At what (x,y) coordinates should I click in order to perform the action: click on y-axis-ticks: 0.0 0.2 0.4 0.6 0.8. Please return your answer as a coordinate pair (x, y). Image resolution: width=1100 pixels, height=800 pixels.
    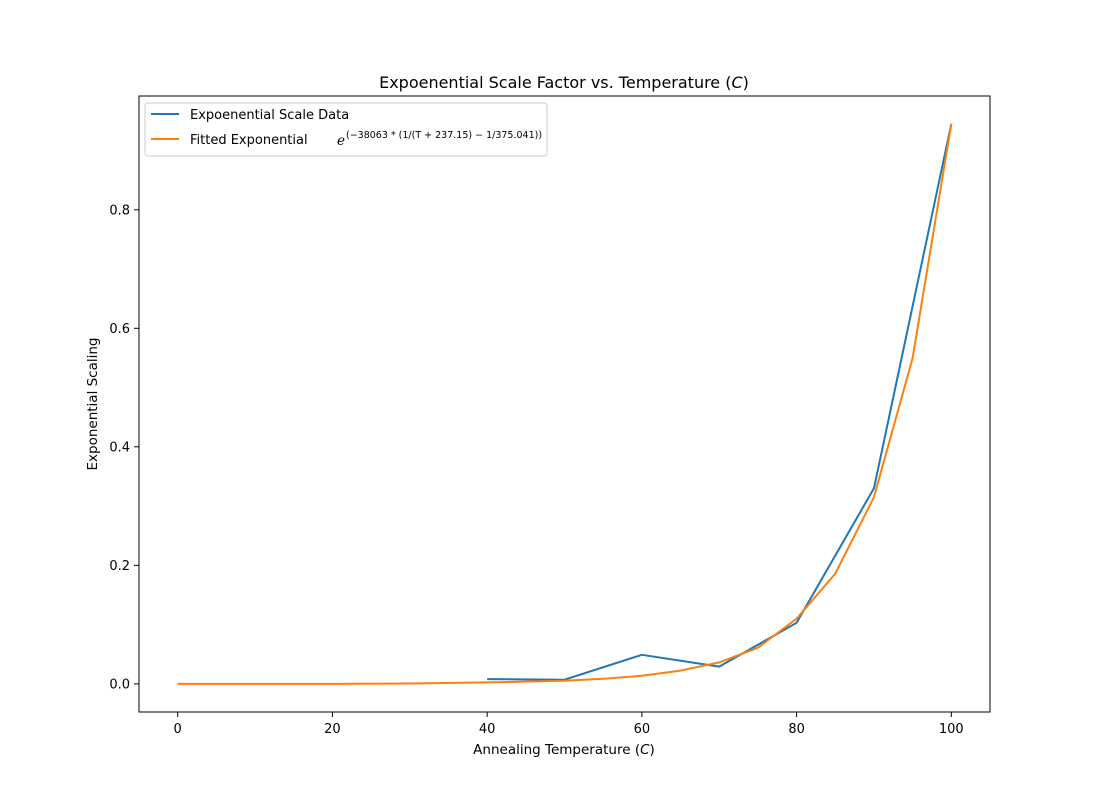
    Looking at the image, I should click on (124, 447).